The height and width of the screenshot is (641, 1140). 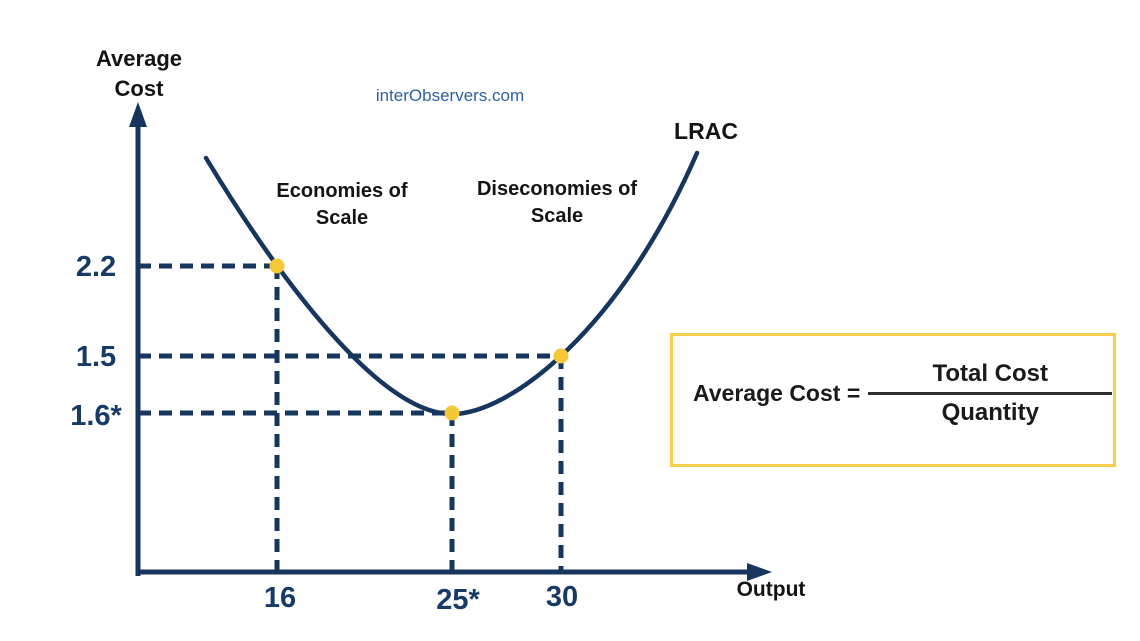 I want to click on y-axis-title-line1: Average, so click(x=138, y=58).